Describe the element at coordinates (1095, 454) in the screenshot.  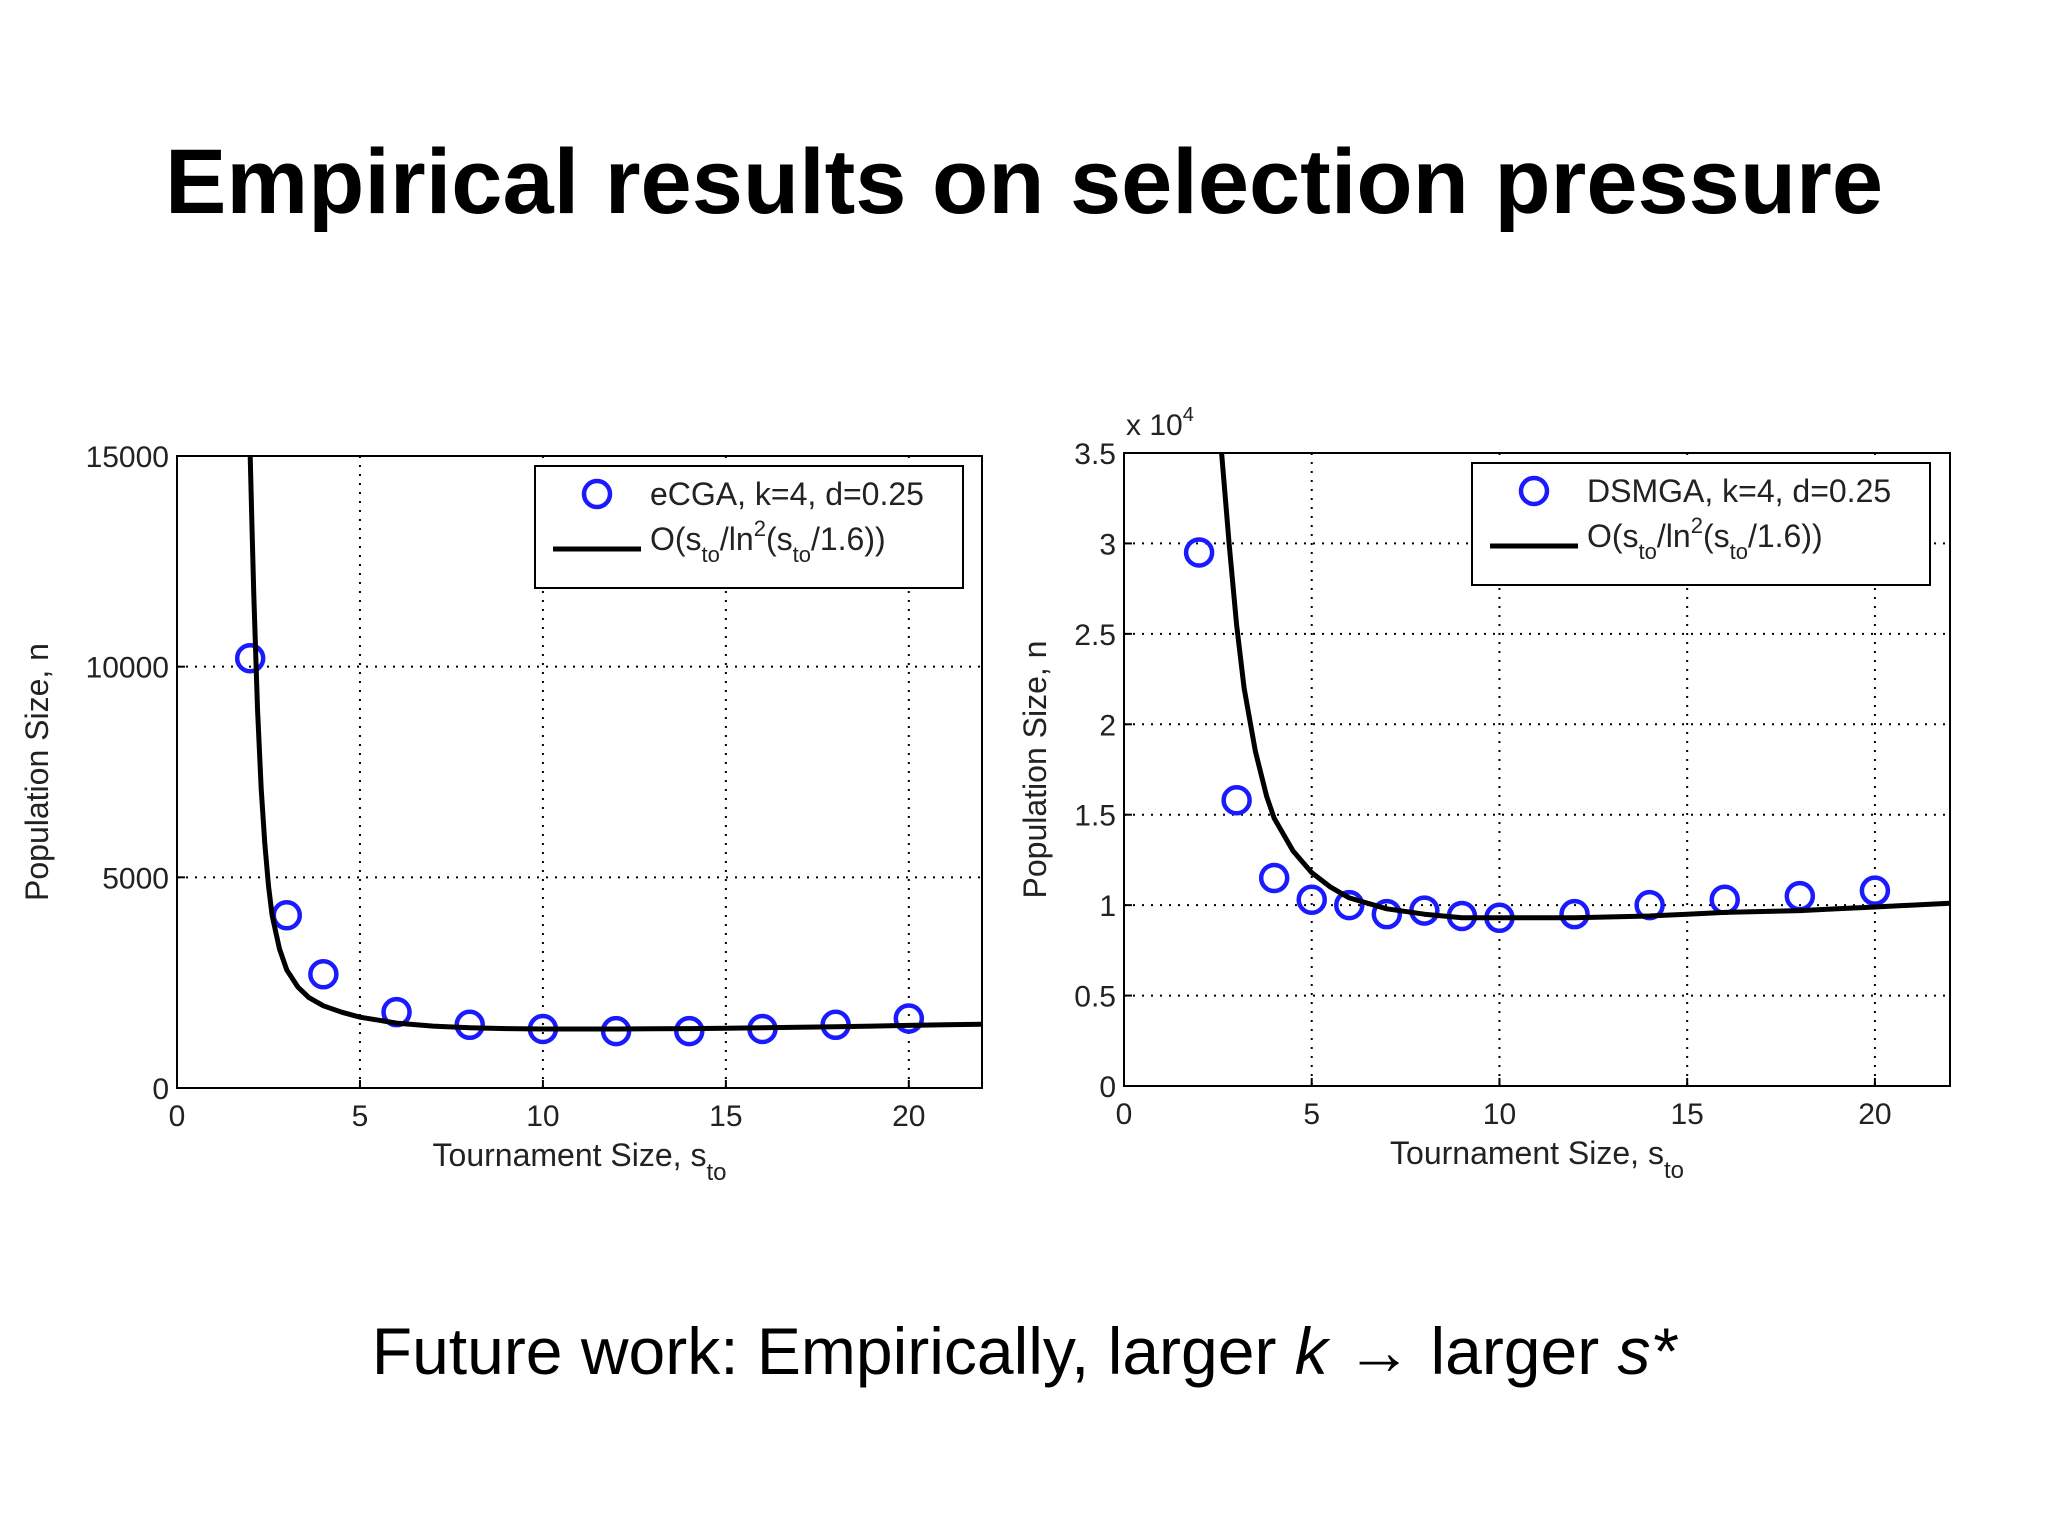
I see `y-tick-label: 3.5` at that location.